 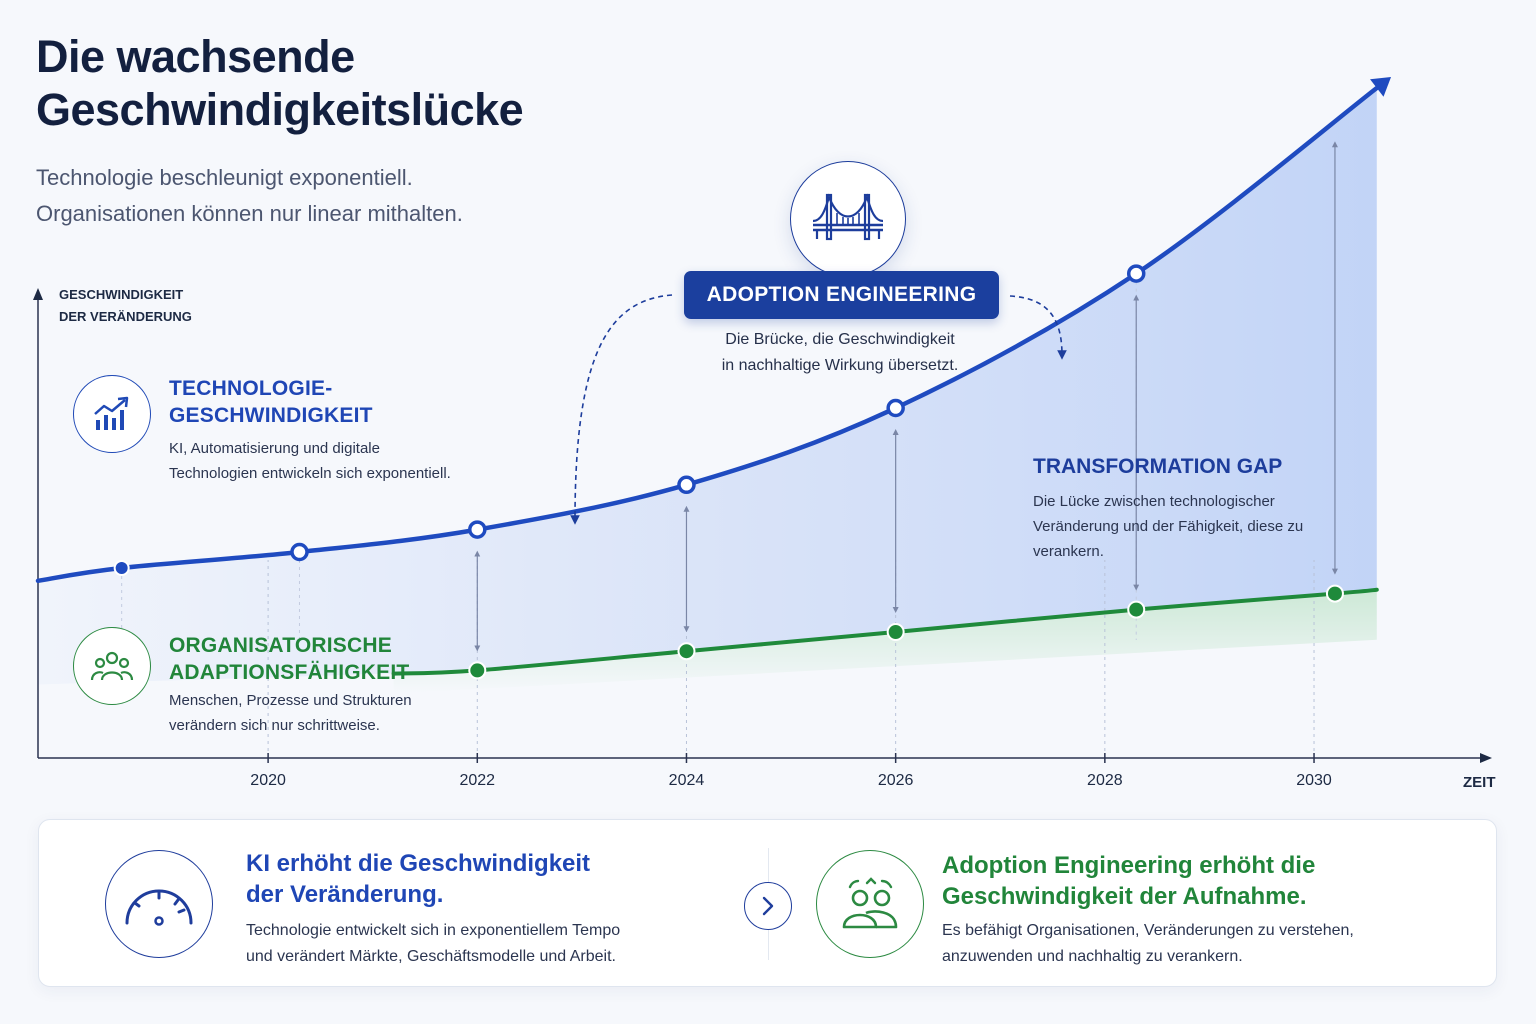 I want to click on adoption-engineering-badge: ADOPTION ENGINEERING, so click(x=841, y=295).